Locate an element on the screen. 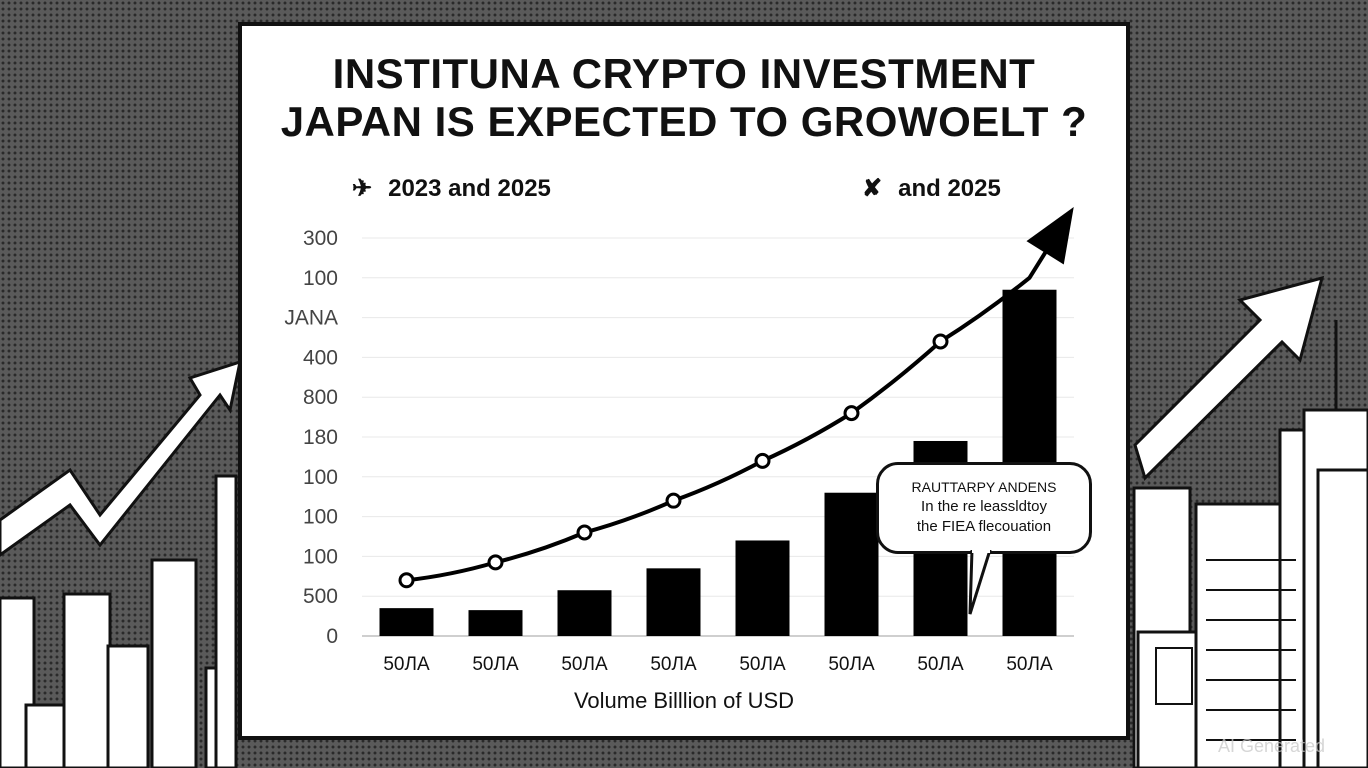 The height and width of the screenshot is (768, 1368). subtitle-right: ✘ and 2025 is located at coordinates (931, 188).